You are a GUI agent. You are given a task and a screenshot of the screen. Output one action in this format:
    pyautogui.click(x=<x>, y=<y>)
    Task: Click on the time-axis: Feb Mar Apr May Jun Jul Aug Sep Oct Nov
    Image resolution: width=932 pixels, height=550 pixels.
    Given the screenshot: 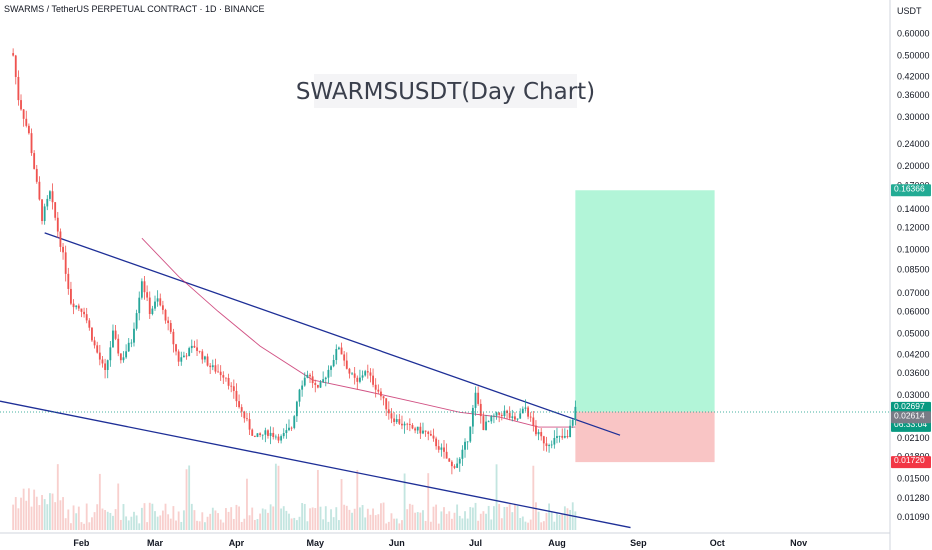 What is the action you would take?
    pyautogui.click(x=440, y=543)
    